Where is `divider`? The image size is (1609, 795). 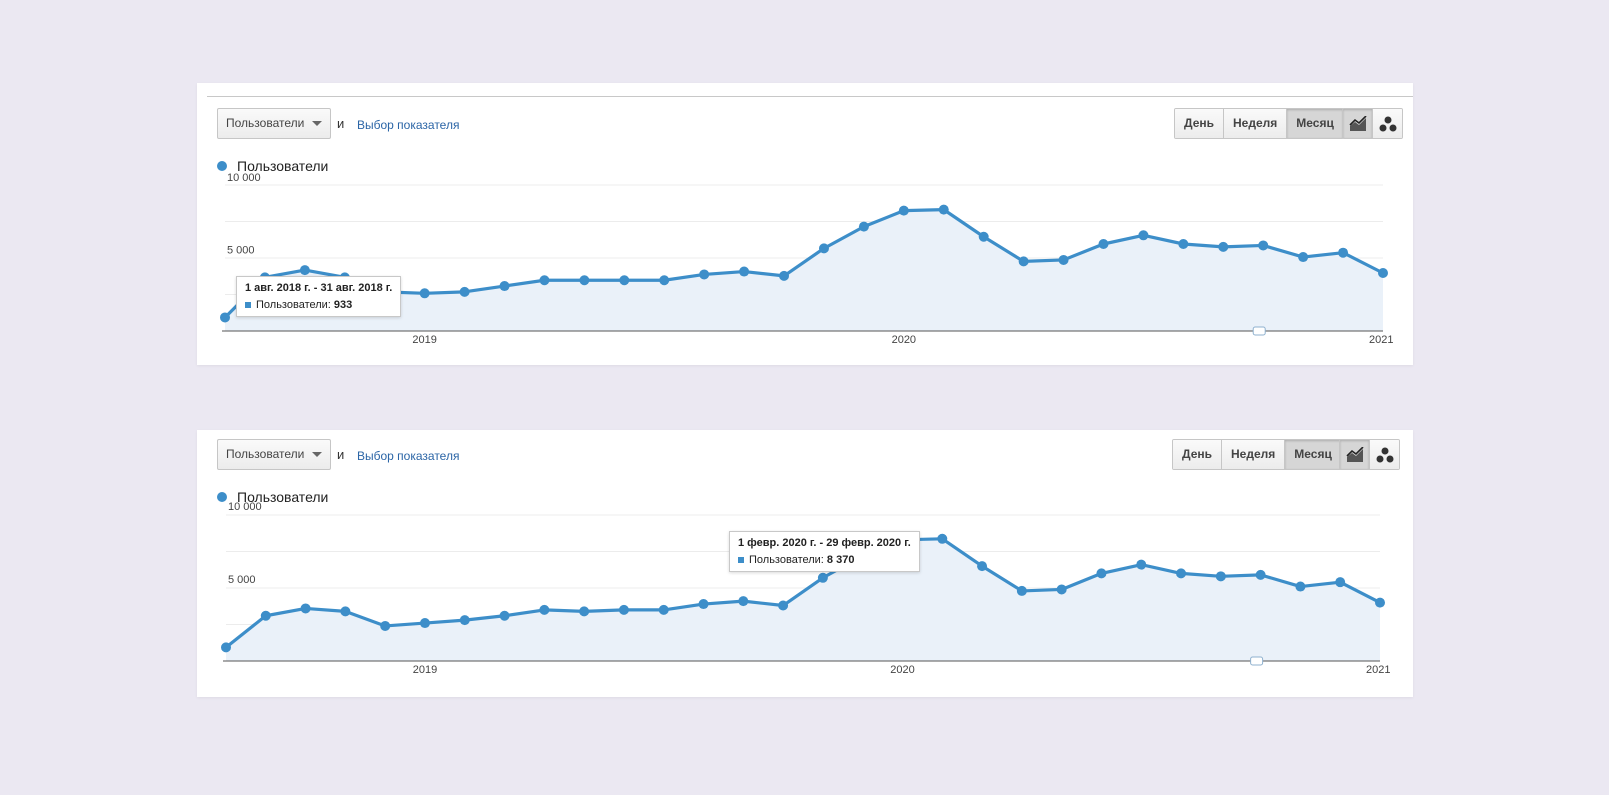 divider is located at coordinates (810, 96).